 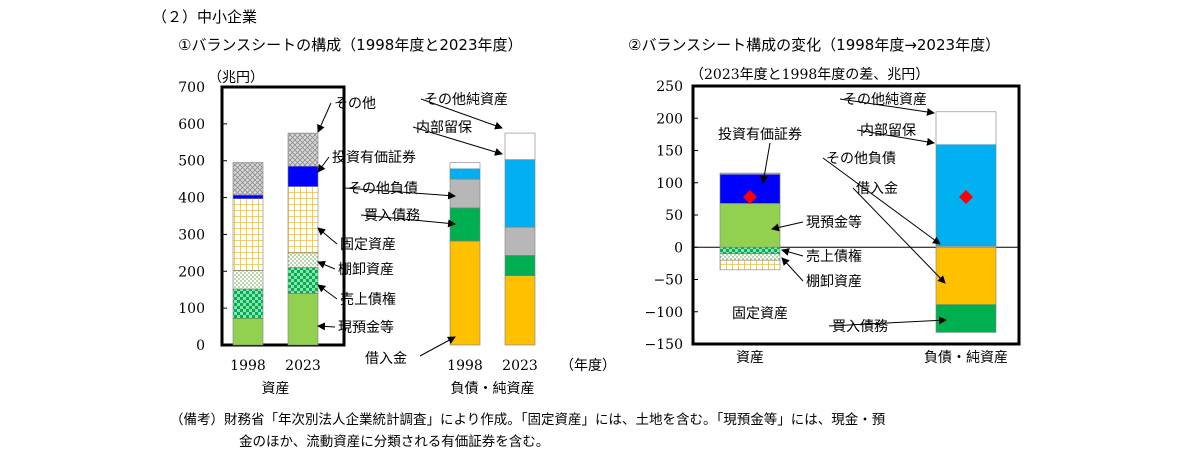 I want to click on bar-assets-receivables, so click(x=248, y=303).